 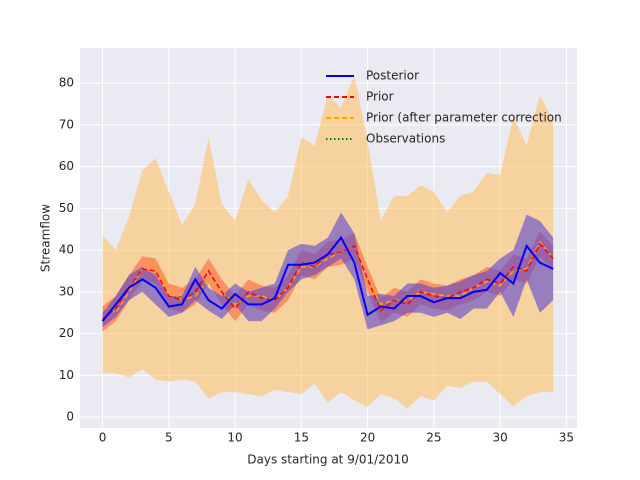 What do you see at coordinates (169, 438) in the screenshot?
I see `x-tick-label: 5` at bounding box center [169, 438].